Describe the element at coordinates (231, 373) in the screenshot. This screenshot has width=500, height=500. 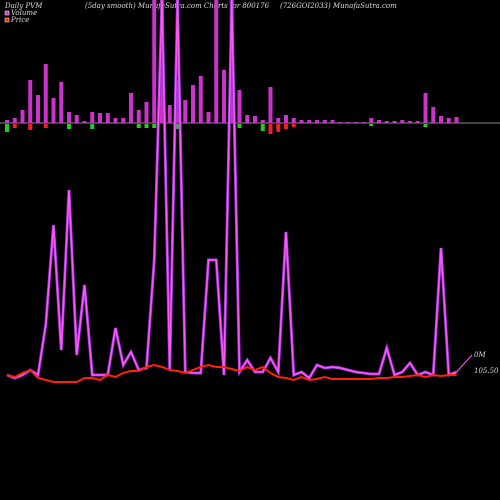
I see `price-line` at that location.